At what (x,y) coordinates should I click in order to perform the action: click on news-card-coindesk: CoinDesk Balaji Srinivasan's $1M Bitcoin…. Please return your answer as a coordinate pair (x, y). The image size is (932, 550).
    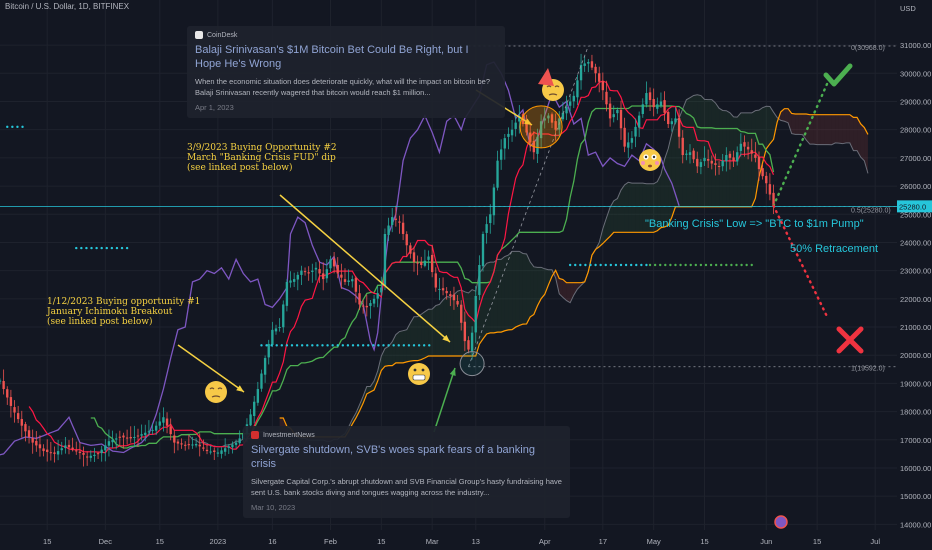
    Looking at the image, I should click on (346, 72).